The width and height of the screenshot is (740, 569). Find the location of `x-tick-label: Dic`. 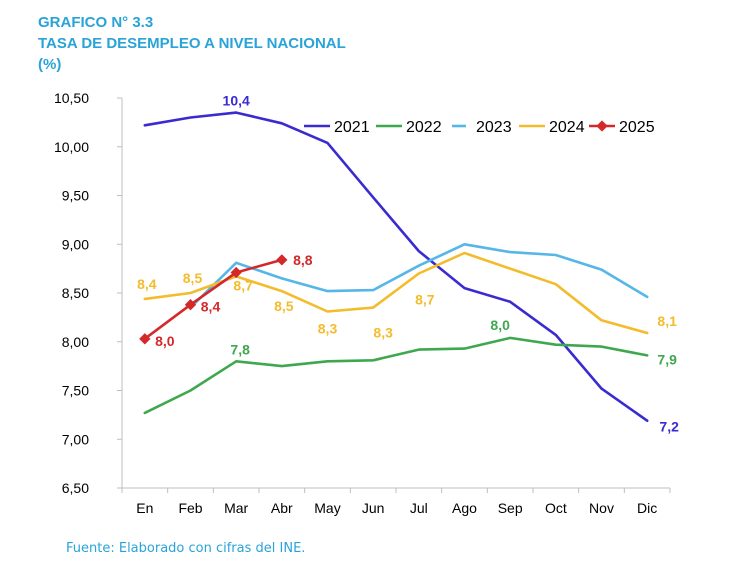

x-tick-label: Dic is located at coordinates (647, 508).